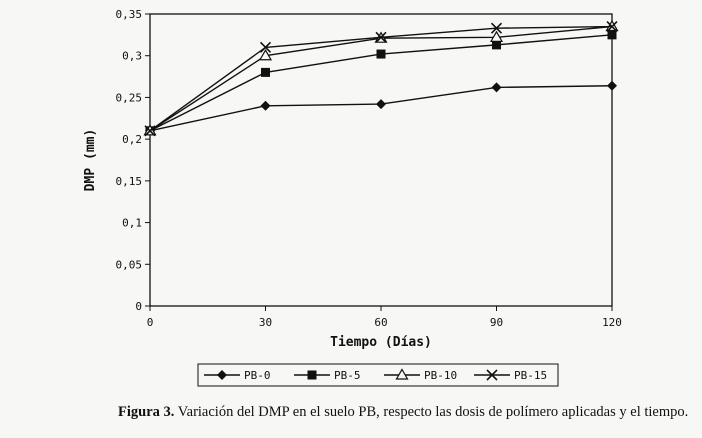 This screenshot has width=702, height=438. What do you see at coordinates (132, 223) in the screenshot?
I see `y-tick-label: 0,1` at bounding box center [132, 223].